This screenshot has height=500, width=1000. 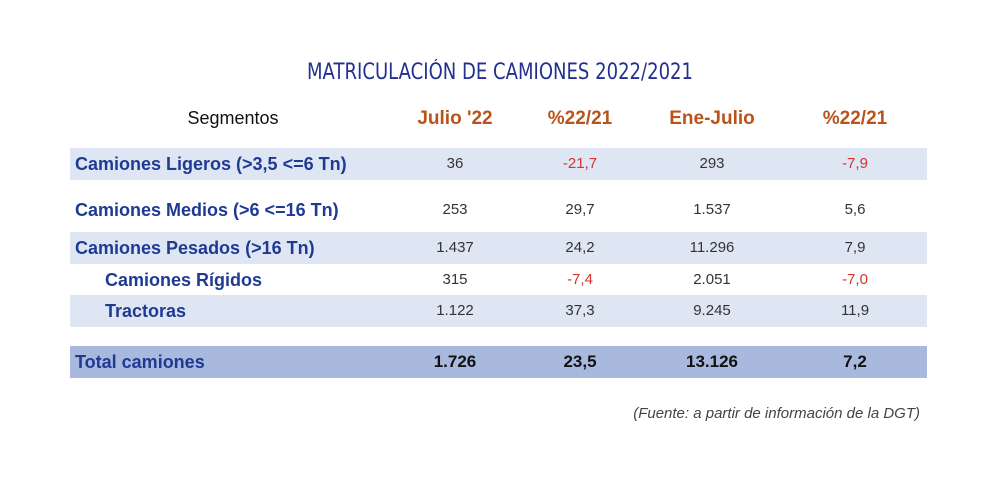 What do you see at coordinates (455, 279) in the screenshot?
I see `table-cell: 315` at bounding box center [455, 279].